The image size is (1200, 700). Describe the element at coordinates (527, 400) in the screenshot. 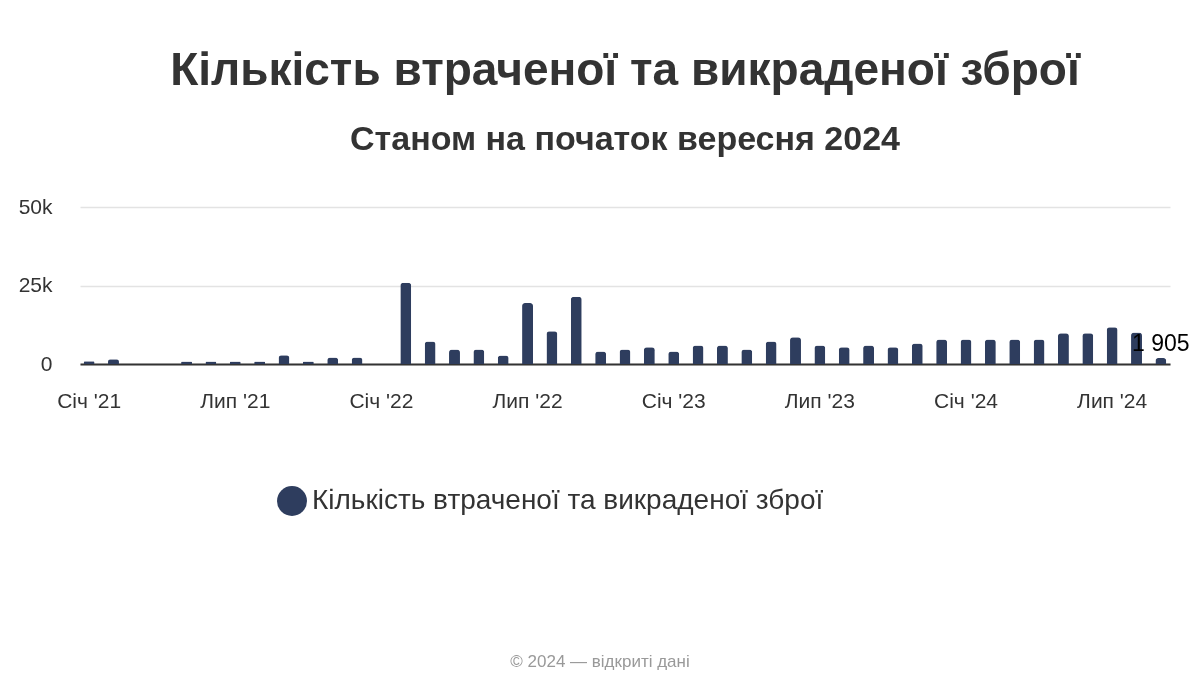

I see `x-tick-label: Лип '22` at that location.